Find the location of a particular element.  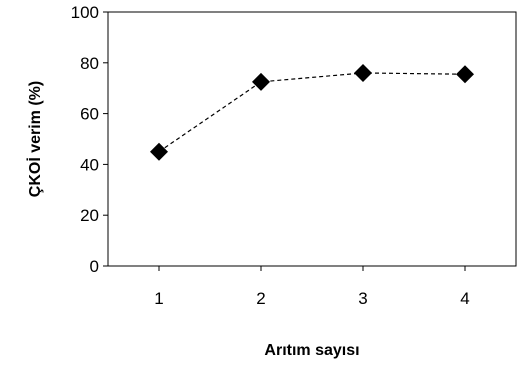

y-tick-label: 40 is located at coordinates (89, 164).